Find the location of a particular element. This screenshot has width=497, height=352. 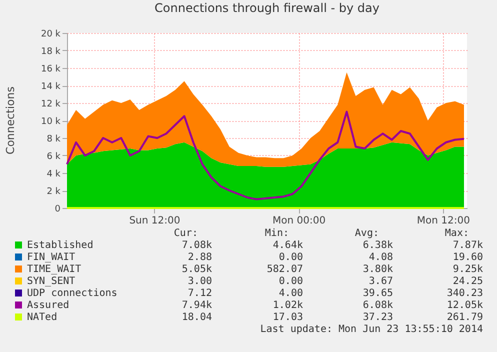

text: Avg: is located at coordinates (366, 233).